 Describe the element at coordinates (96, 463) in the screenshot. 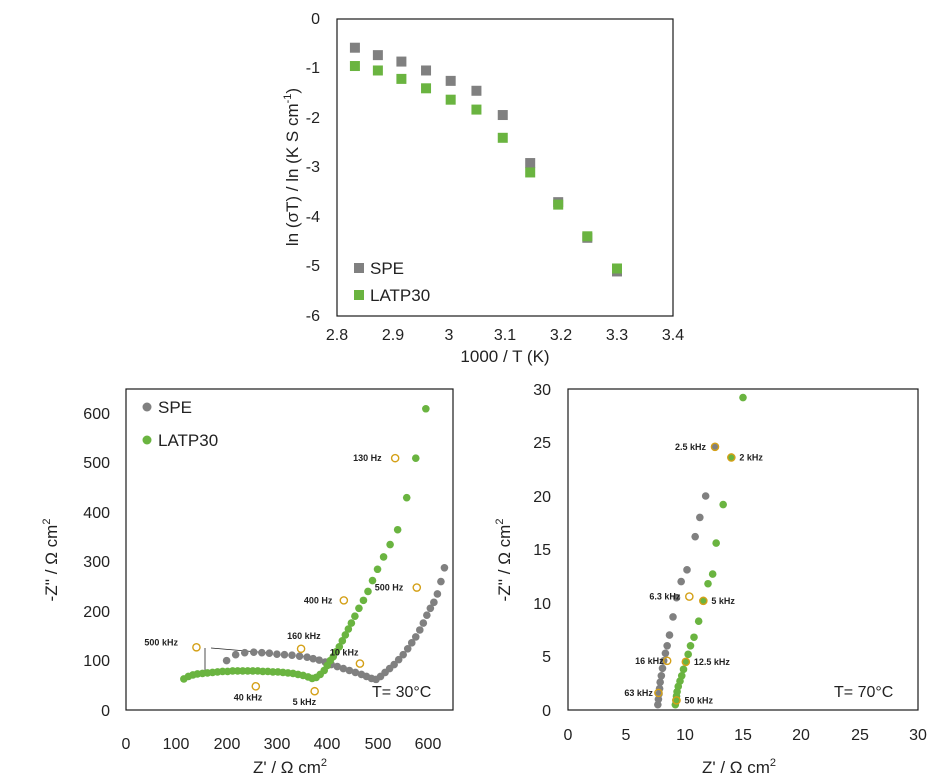

I see `nyquist-30c-ytick-label: 500` at that location.